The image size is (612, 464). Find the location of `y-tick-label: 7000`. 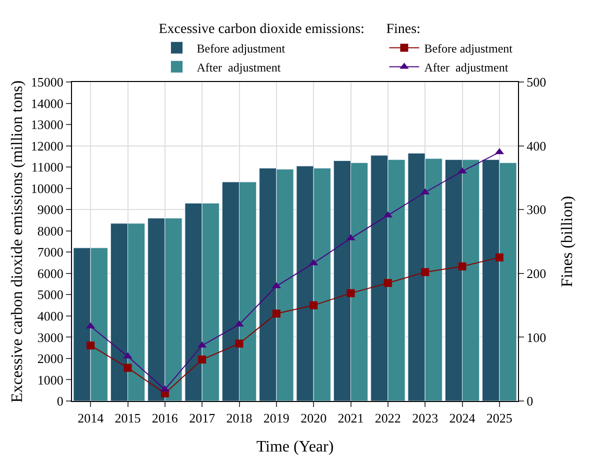

y-tick-label: 7000 is located at coordinates (50, 252).